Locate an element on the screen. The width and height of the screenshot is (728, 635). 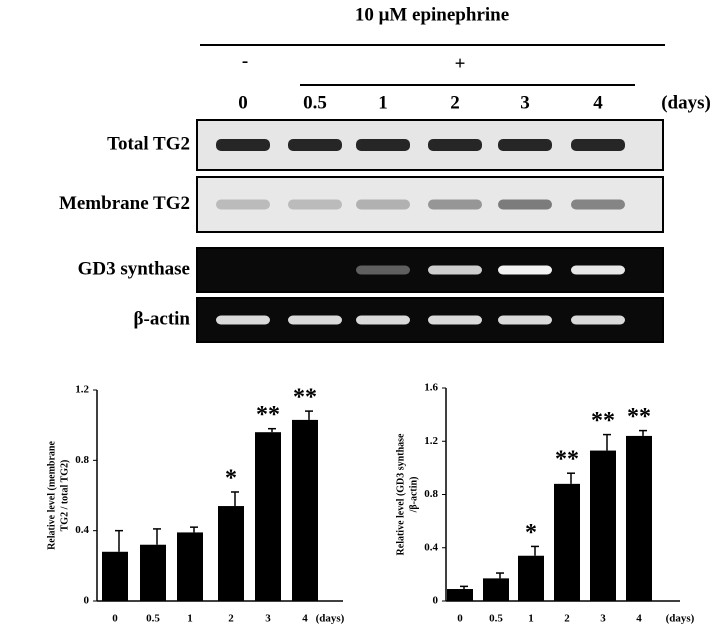
plus-label: + is located at coordinates (460, 63).